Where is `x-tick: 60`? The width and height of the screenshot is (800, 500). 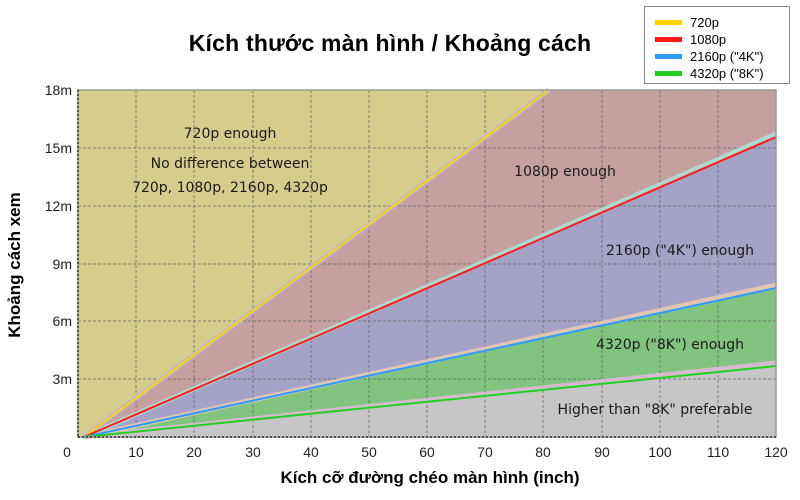
x-tick: 60 is located at coordinates (427, 452).